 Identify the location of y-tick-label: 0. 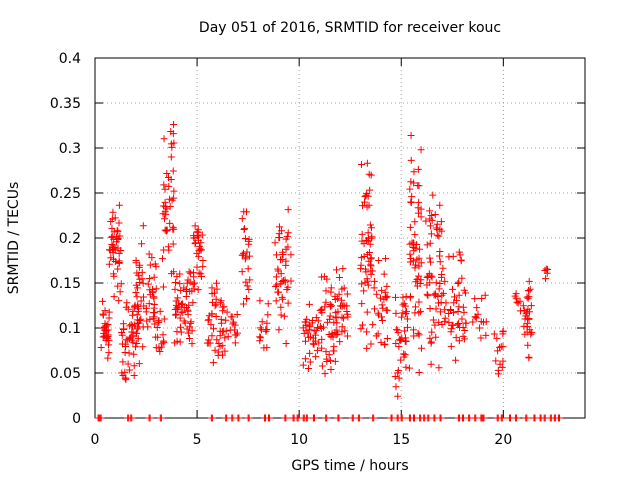
(76, 419).